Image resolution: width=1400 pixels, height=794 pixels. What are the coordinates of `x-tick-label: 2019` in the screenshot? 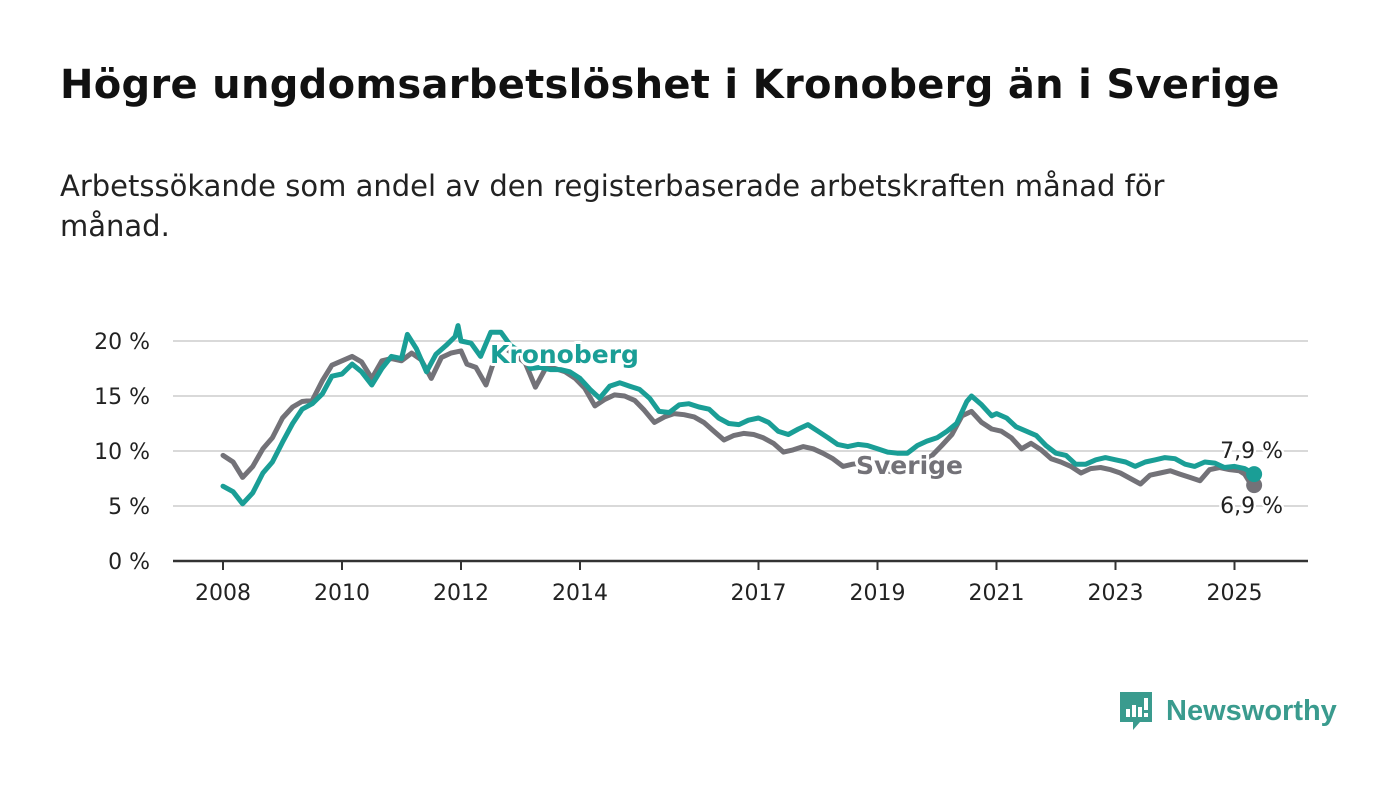 It's located at (878, 593).